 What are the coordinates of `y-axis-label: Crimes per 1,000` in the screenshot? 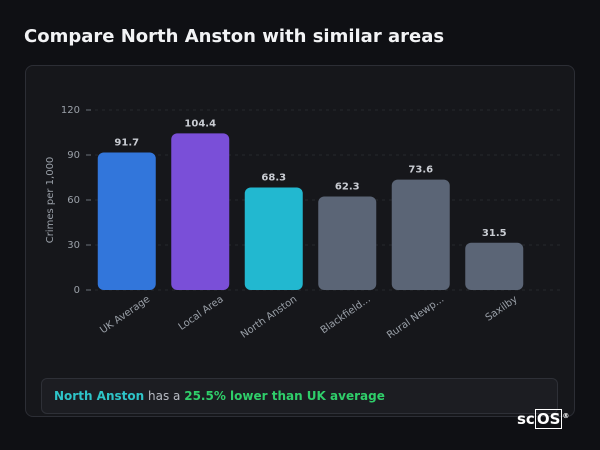 It's located at (50, 200).